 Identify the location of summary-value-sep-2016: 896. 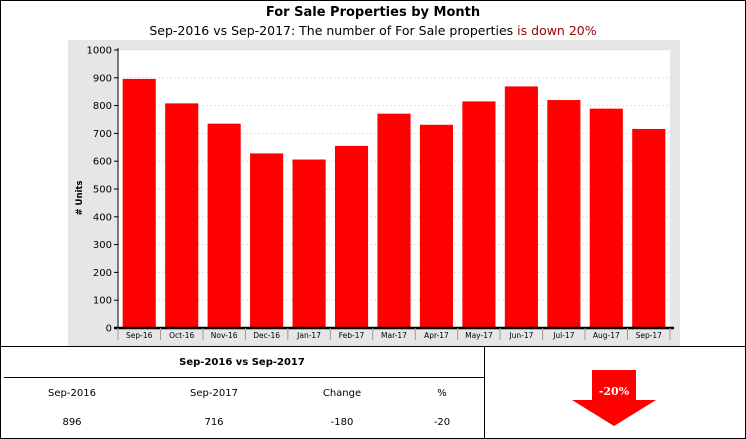
(72, 422).